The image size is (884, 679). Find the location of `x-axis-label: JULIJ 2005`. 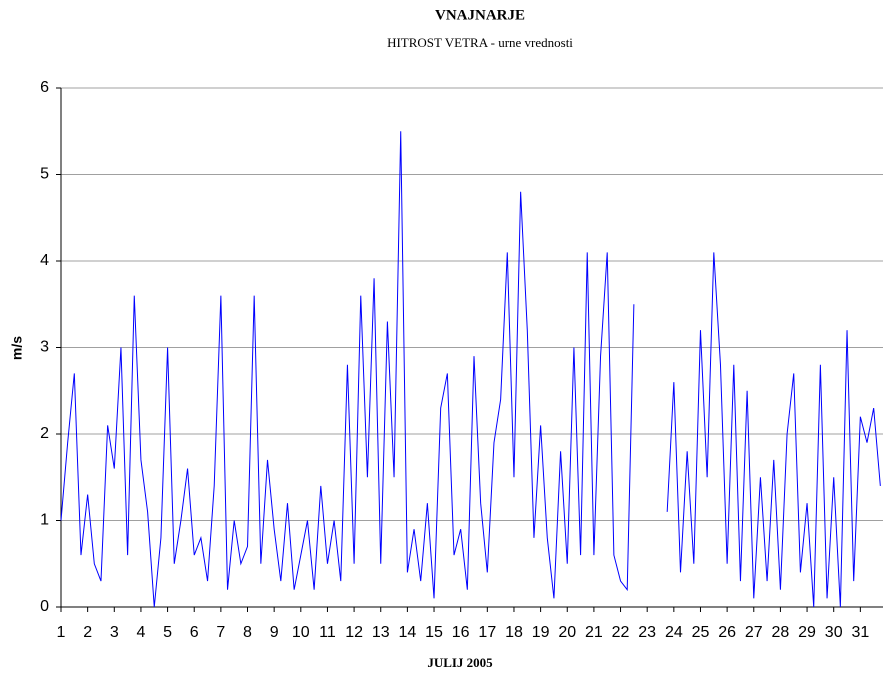

x-axis-label: JULIJ 2005 is located at coordinates (460, 662).